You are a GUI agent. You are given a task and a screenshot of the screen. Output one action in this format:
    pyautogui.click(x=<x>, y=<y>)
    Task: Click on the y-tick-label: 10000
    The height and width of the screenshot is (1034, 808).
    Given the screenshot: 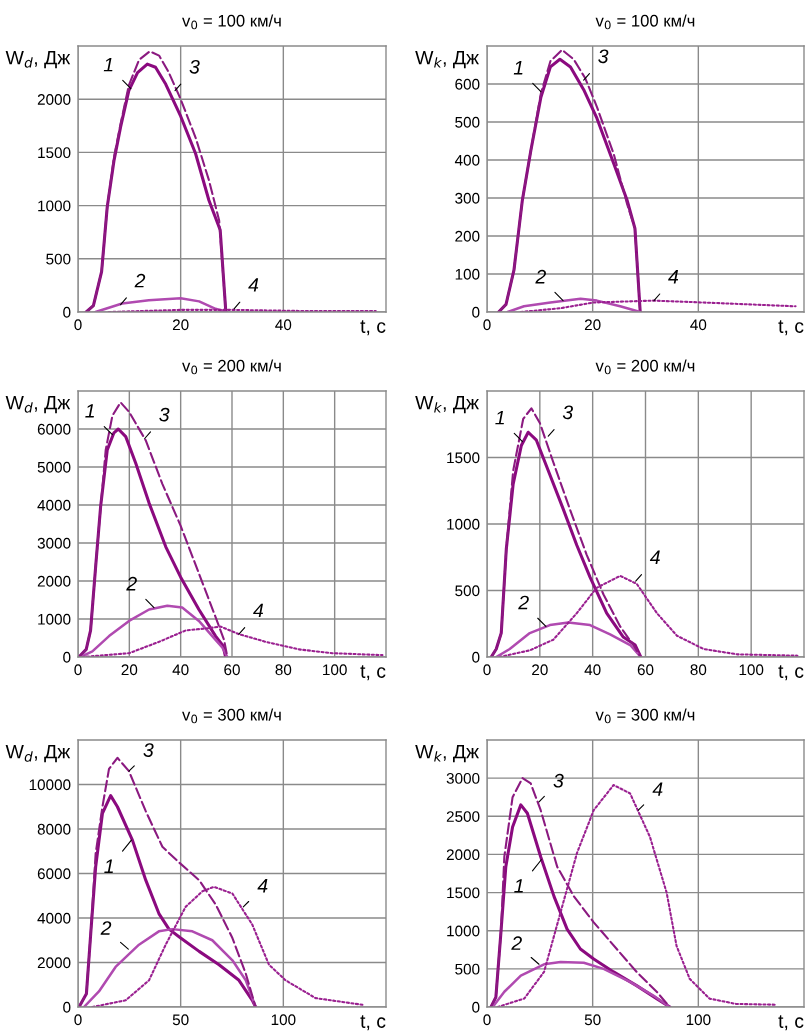 What is the action you would take?
    pyautogui.click(x=50, y=785)
    